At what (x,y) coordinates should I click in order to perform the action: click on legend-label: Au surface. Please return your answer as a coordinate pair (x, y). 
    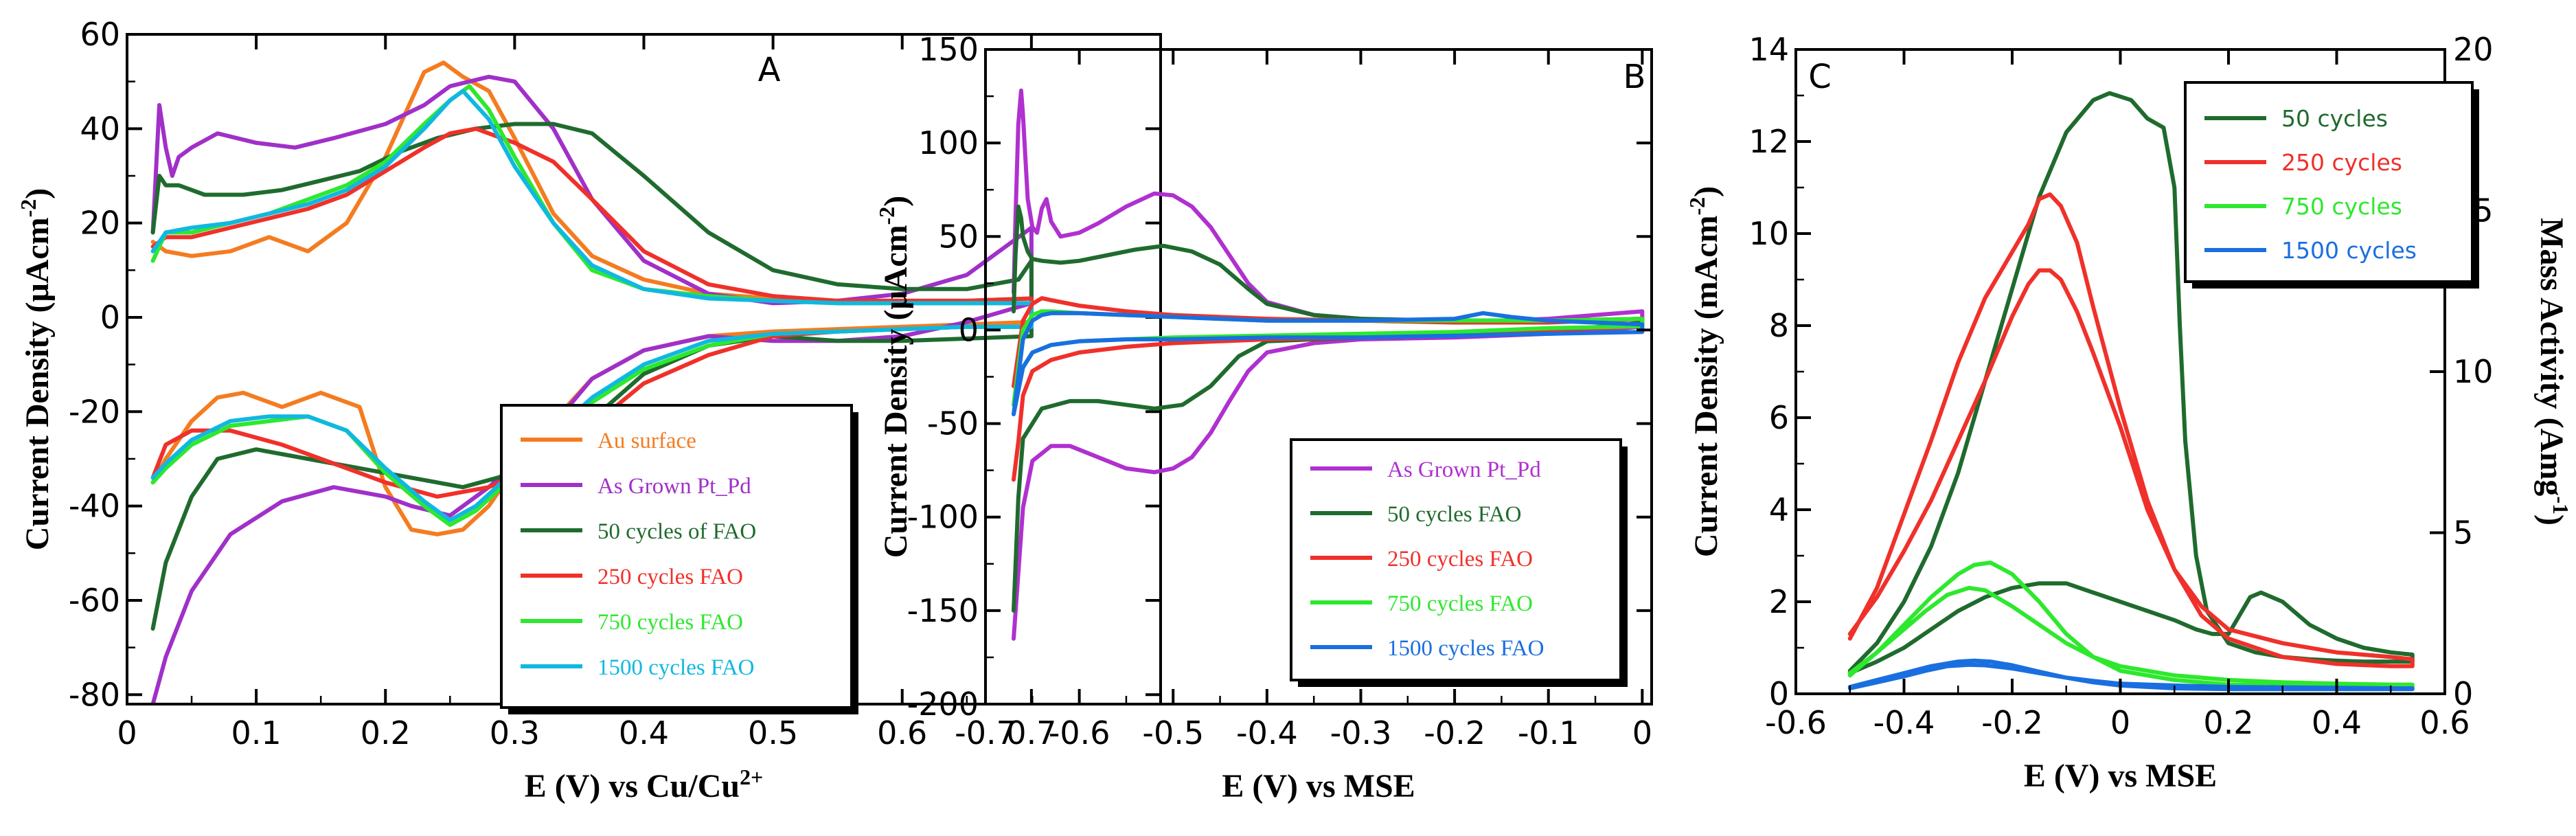
    Looking at the image, I should click on (646, 441).